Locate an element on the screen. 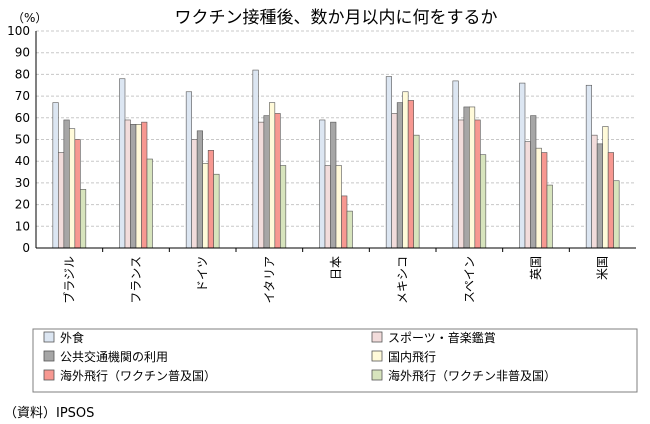 The height and width of the screenshot is (424, 650). y-tick-label: 40 is located at coordinates (22, 161).